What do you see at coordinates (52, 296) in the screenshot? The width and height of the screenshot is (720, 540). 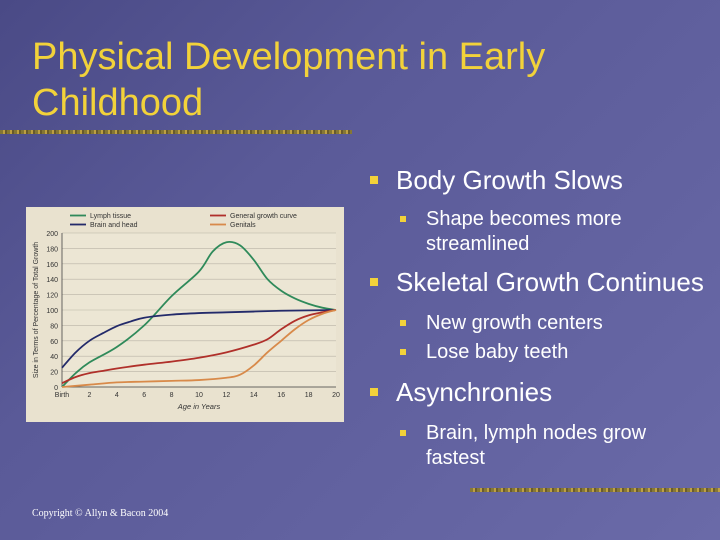 I see `y-tick-label: 120` at bounding box center [52, 296].